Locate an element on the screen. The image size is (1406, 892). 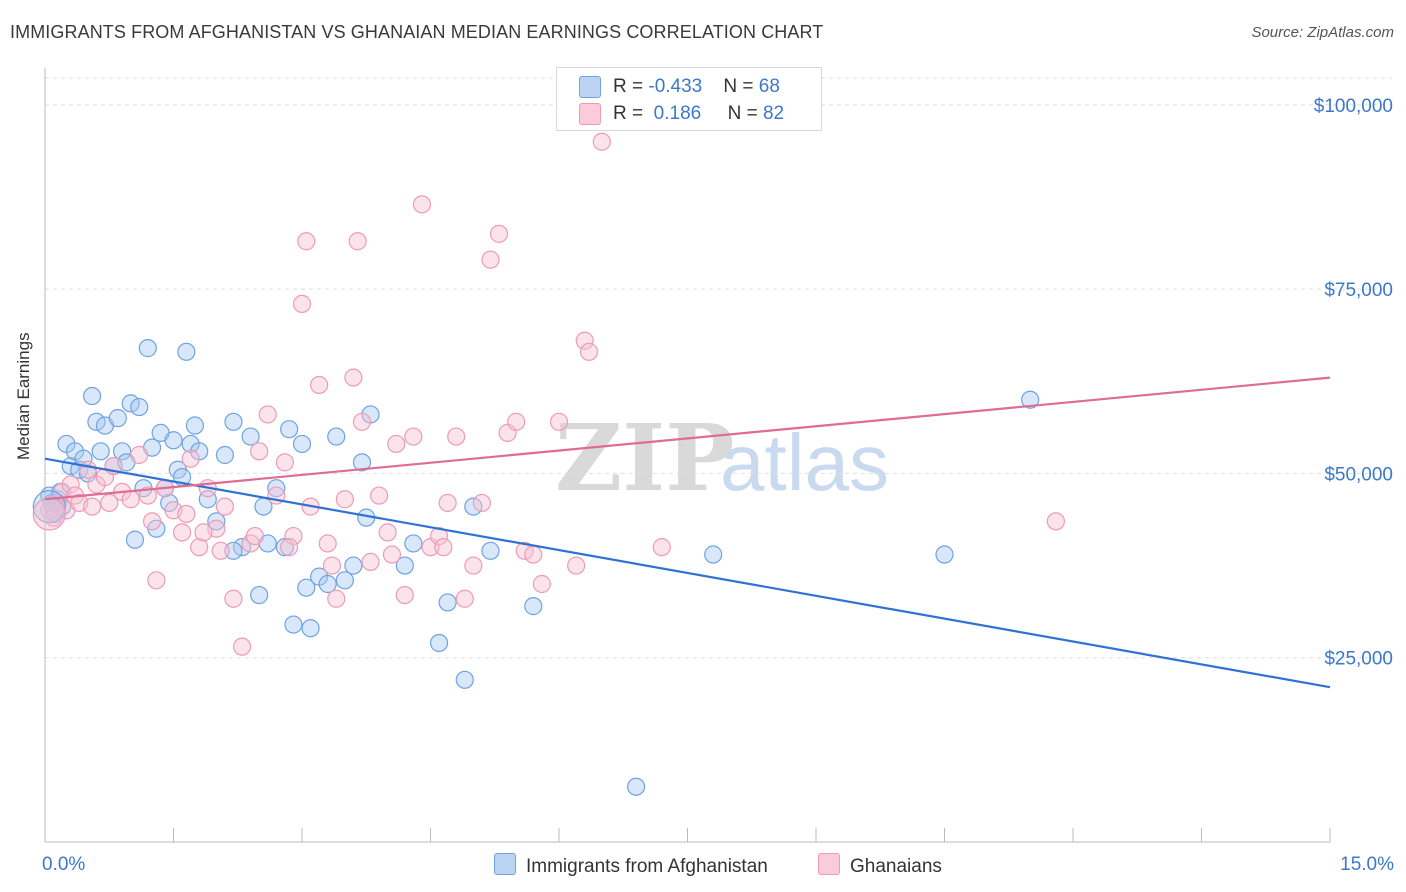
bottom-legend-label: Ghanaians is located at coordinates (896, 866).